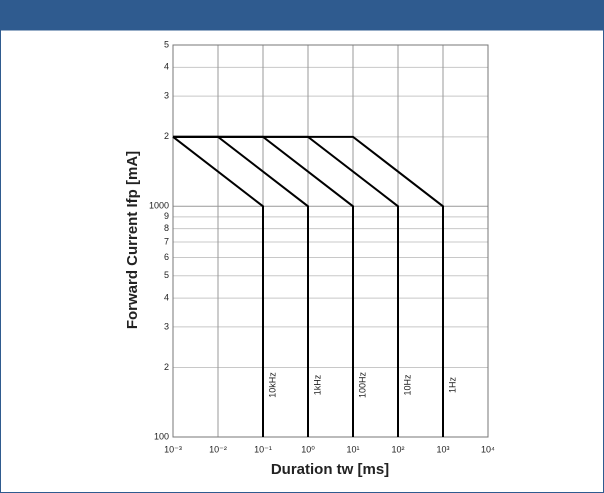  I want to click on y-tick-label: 100, so click(161, 436).